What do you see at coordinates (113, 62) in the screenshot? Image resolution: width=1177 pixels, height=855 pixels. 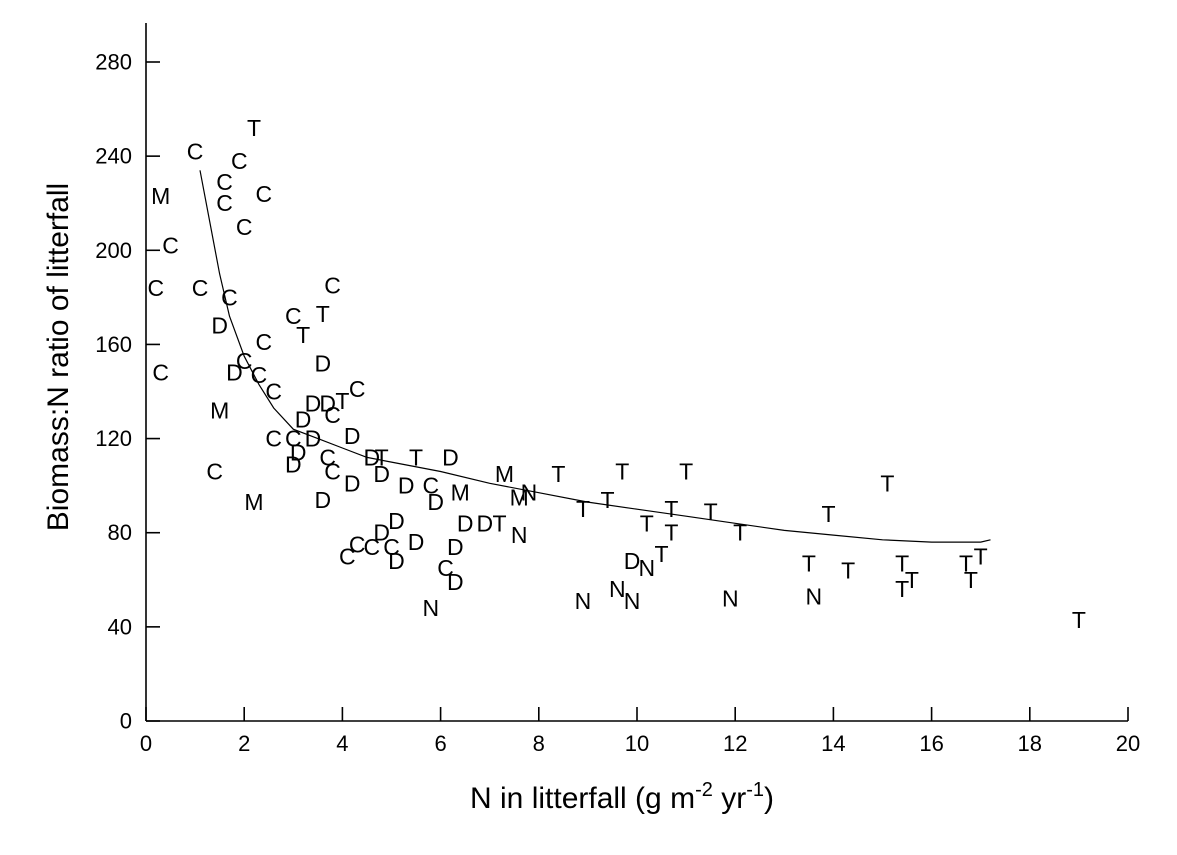 I see `y-tick-label: 280` at bounding box center [113, 62].